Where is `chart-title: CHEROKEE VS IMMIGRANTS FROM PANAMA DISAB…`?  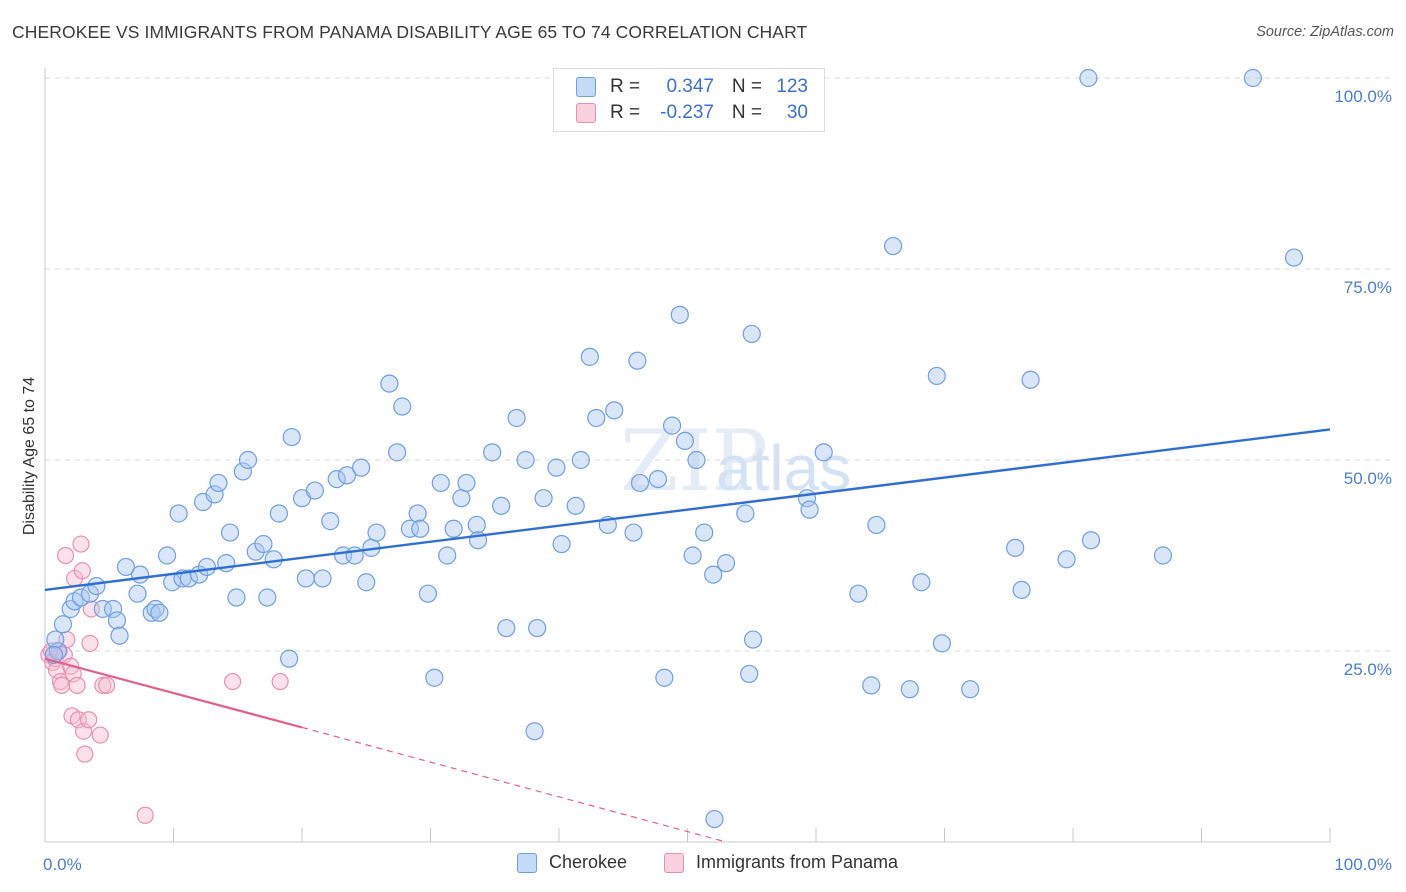 chart-title: CHEROKEE VS IMMIGRANTS FROM PANAMA DISAB… is located at coordinates (410, 32).